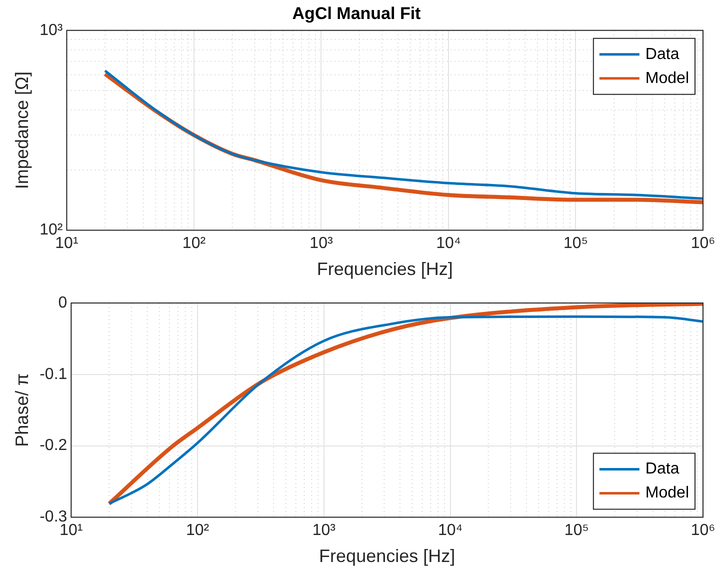 The image size is (721, 574). I want to click on y-axis-title: Phase/ π, so click(22, 410).